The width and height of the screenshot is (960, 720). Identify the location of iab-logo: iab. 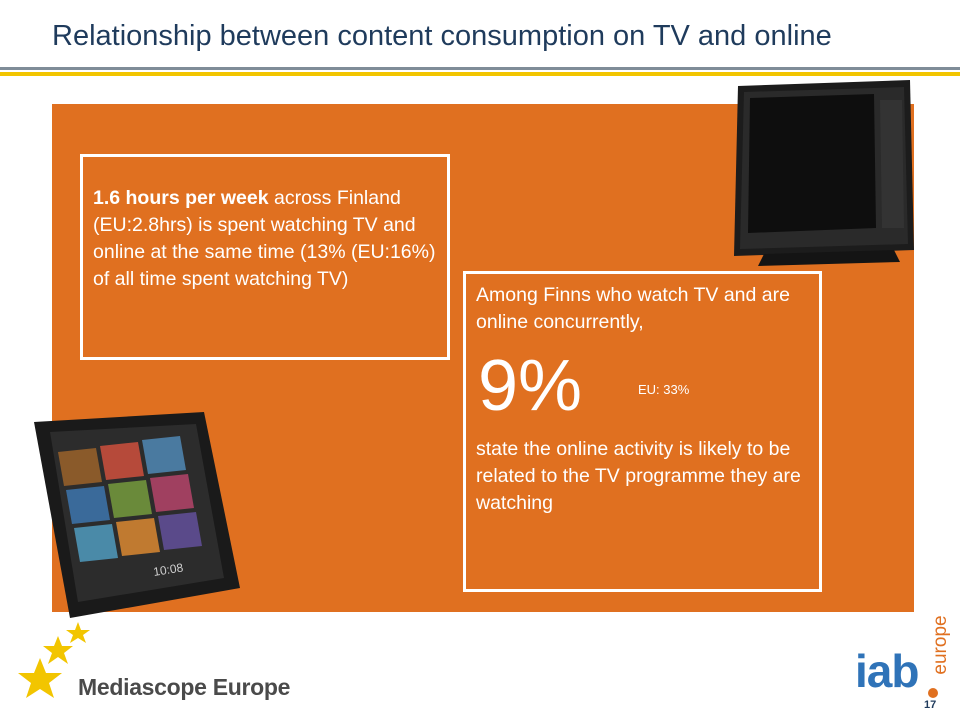
(887, 671).